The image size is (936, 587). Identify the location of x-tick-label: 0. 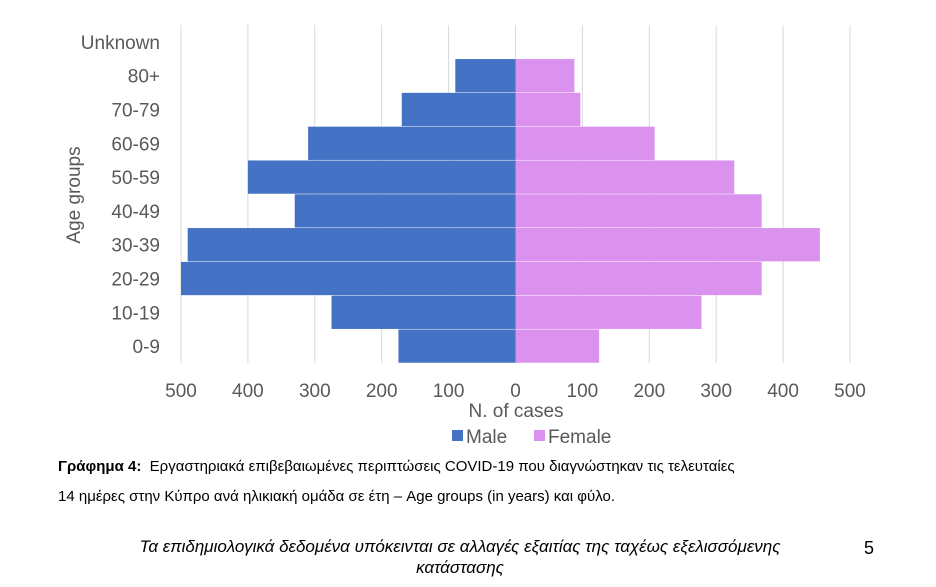
(515, 391).